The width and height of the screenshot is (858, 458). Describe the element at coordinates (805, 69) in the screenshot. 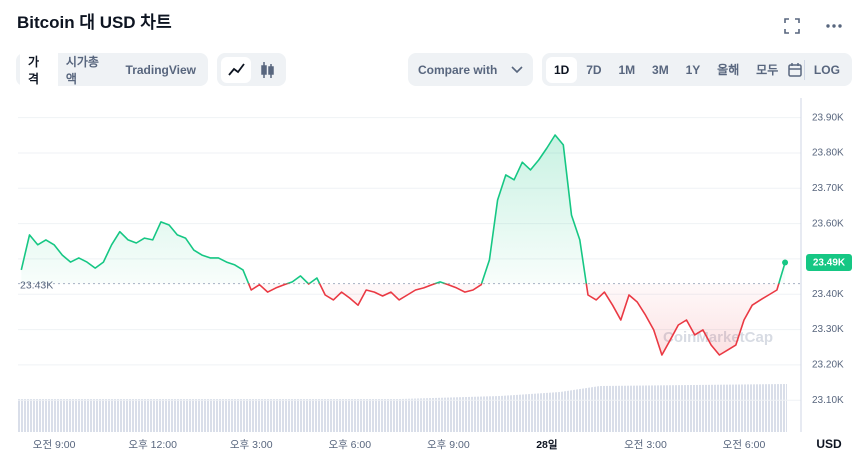

I see `divider` at that location.